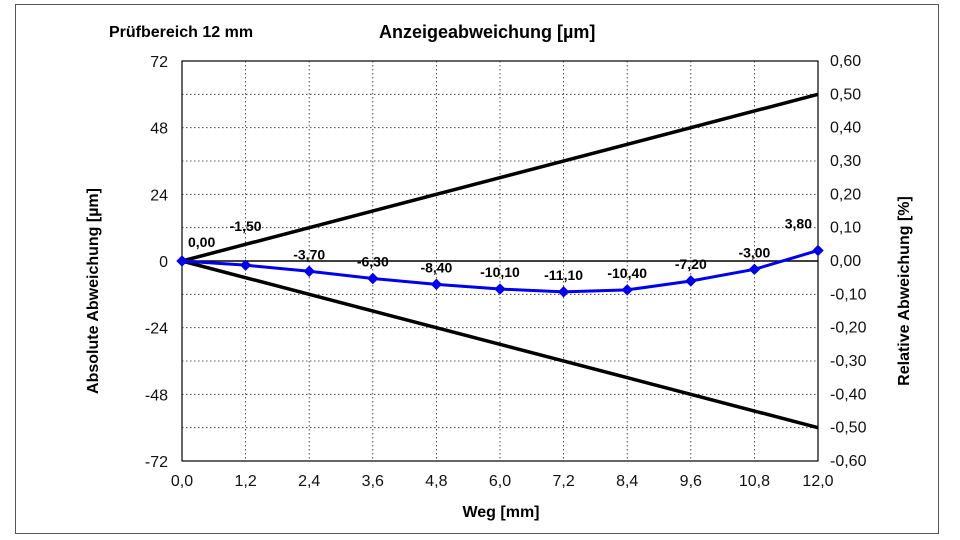  I want to click on x-tick-label: 1,2, so click(245, 481).